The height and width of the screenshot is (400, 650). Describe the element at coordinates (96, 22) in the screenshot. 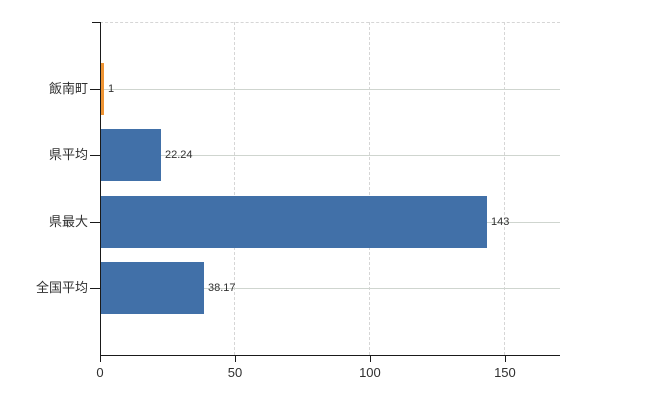

I see `y-axis-end-tick` at that location.